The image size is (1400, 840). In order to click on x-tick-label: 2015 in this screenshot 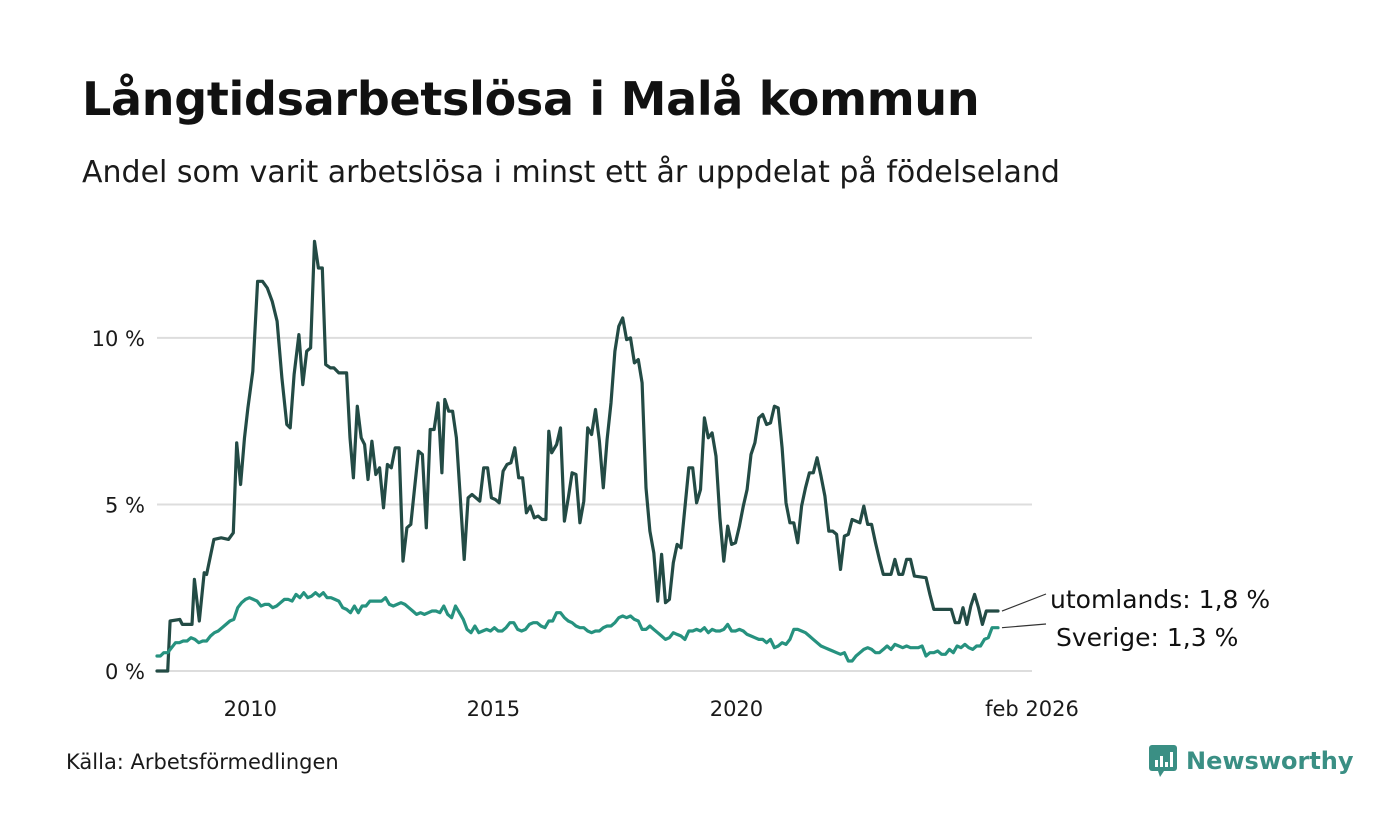, I will do `click(493, 709)`.